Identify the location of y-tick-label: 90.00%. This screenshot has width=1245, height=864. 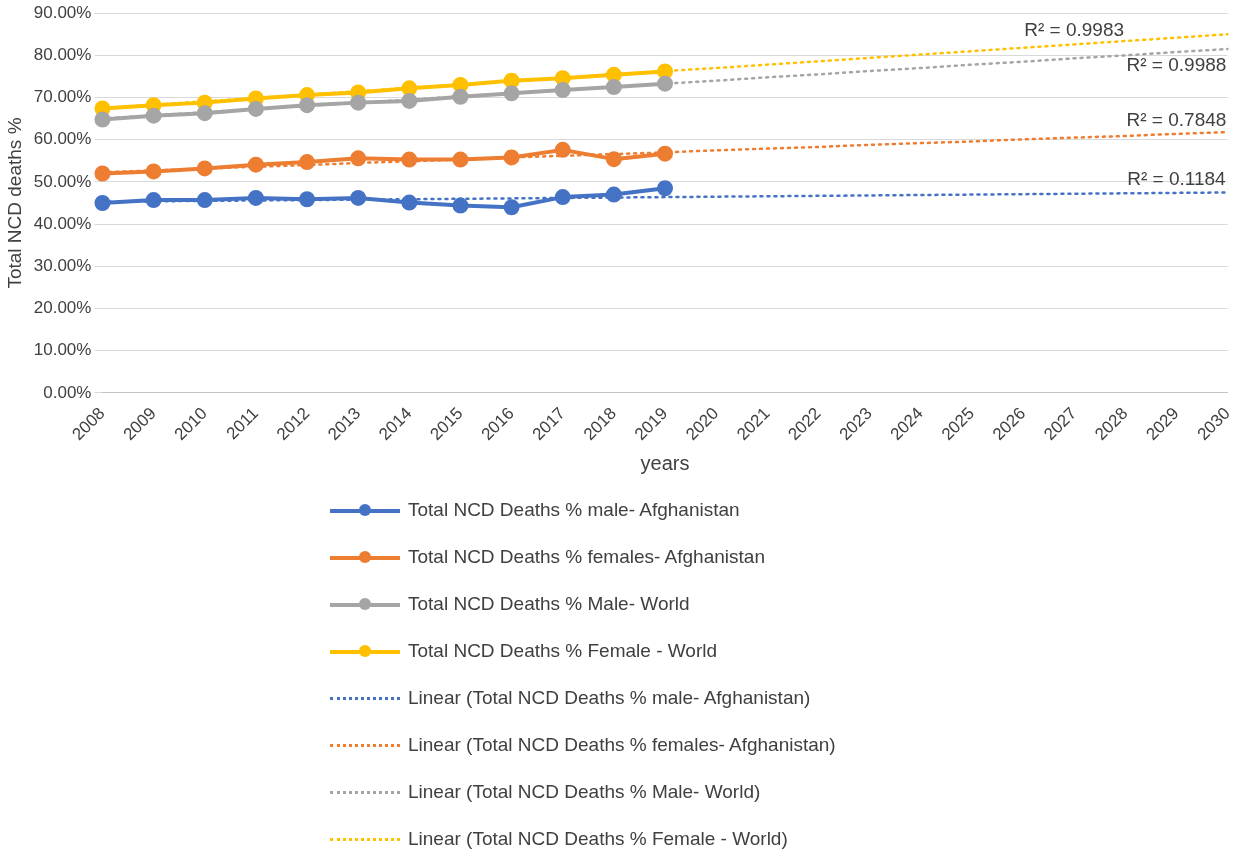
(62, 12).